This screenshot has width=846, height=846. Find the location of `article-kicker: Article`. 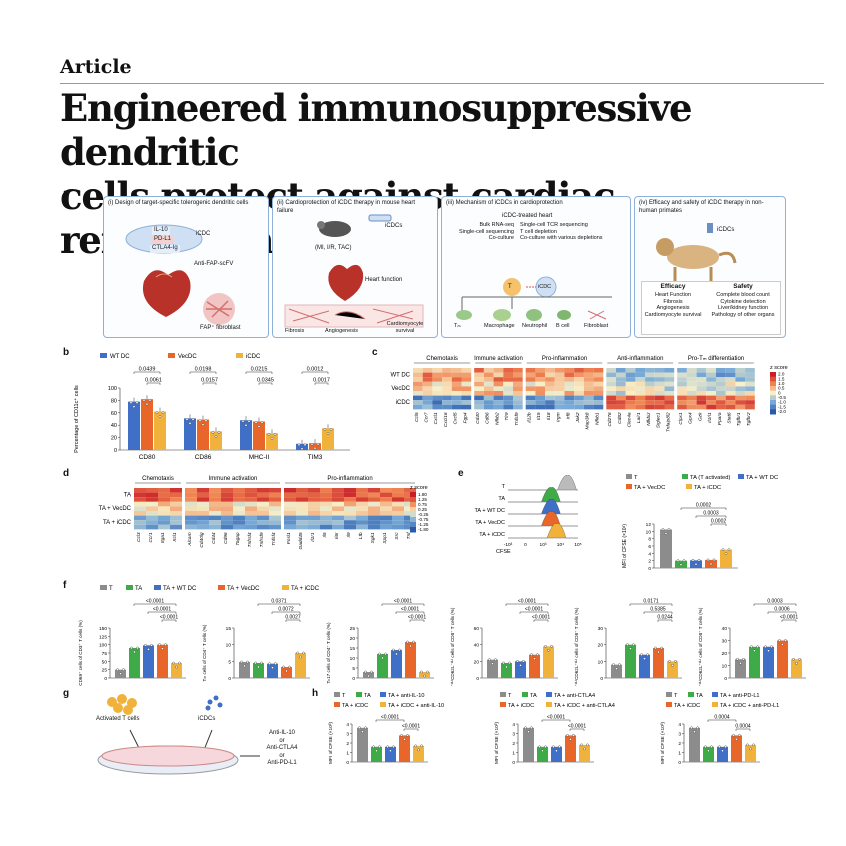

article-kicker: Article is located at coordinates (96, 67).